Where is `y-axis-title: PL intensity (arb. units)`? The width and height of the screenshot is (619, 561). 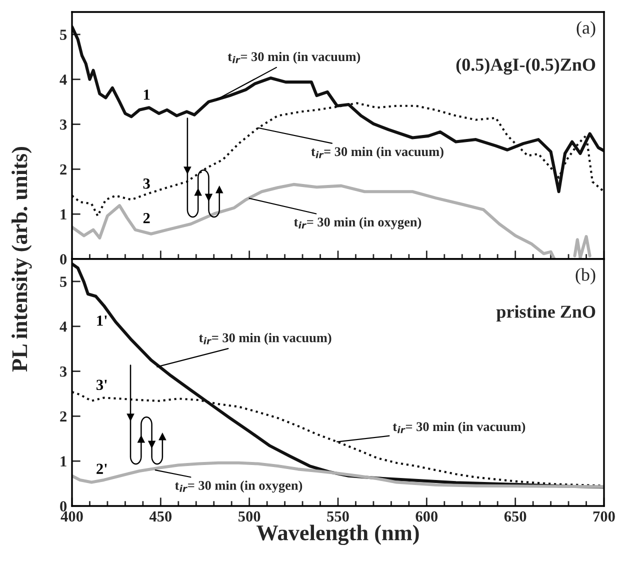
y-axis-title: PL intensity (arb. units) is located at coordinates (22, 259).